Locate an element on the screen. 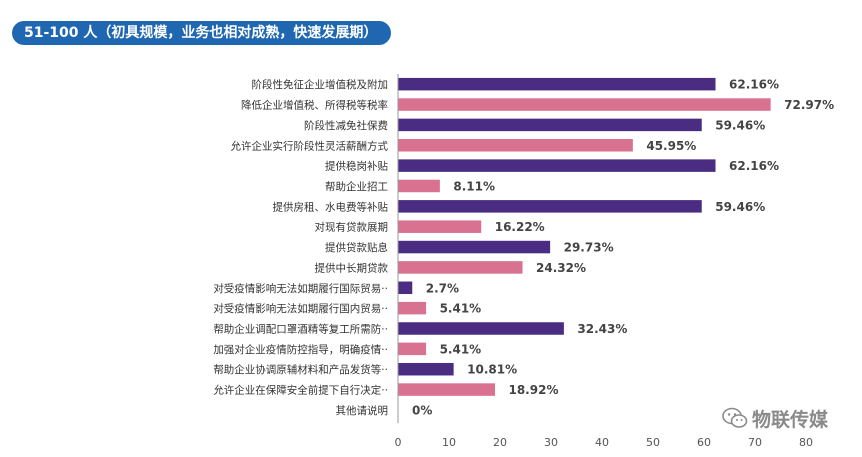 This screenshot has height=457, width=862. value-label: 10.81% is located at coordinates (492, 370).